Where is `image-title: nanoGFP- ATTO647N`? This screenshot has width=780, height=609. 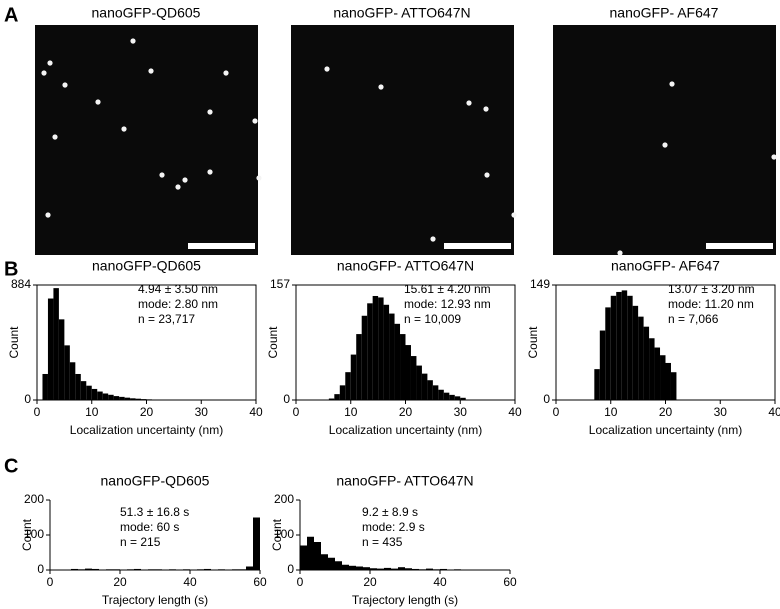
image-title: nanoGFP- ATTO647N is located at coordinates (401, 13).